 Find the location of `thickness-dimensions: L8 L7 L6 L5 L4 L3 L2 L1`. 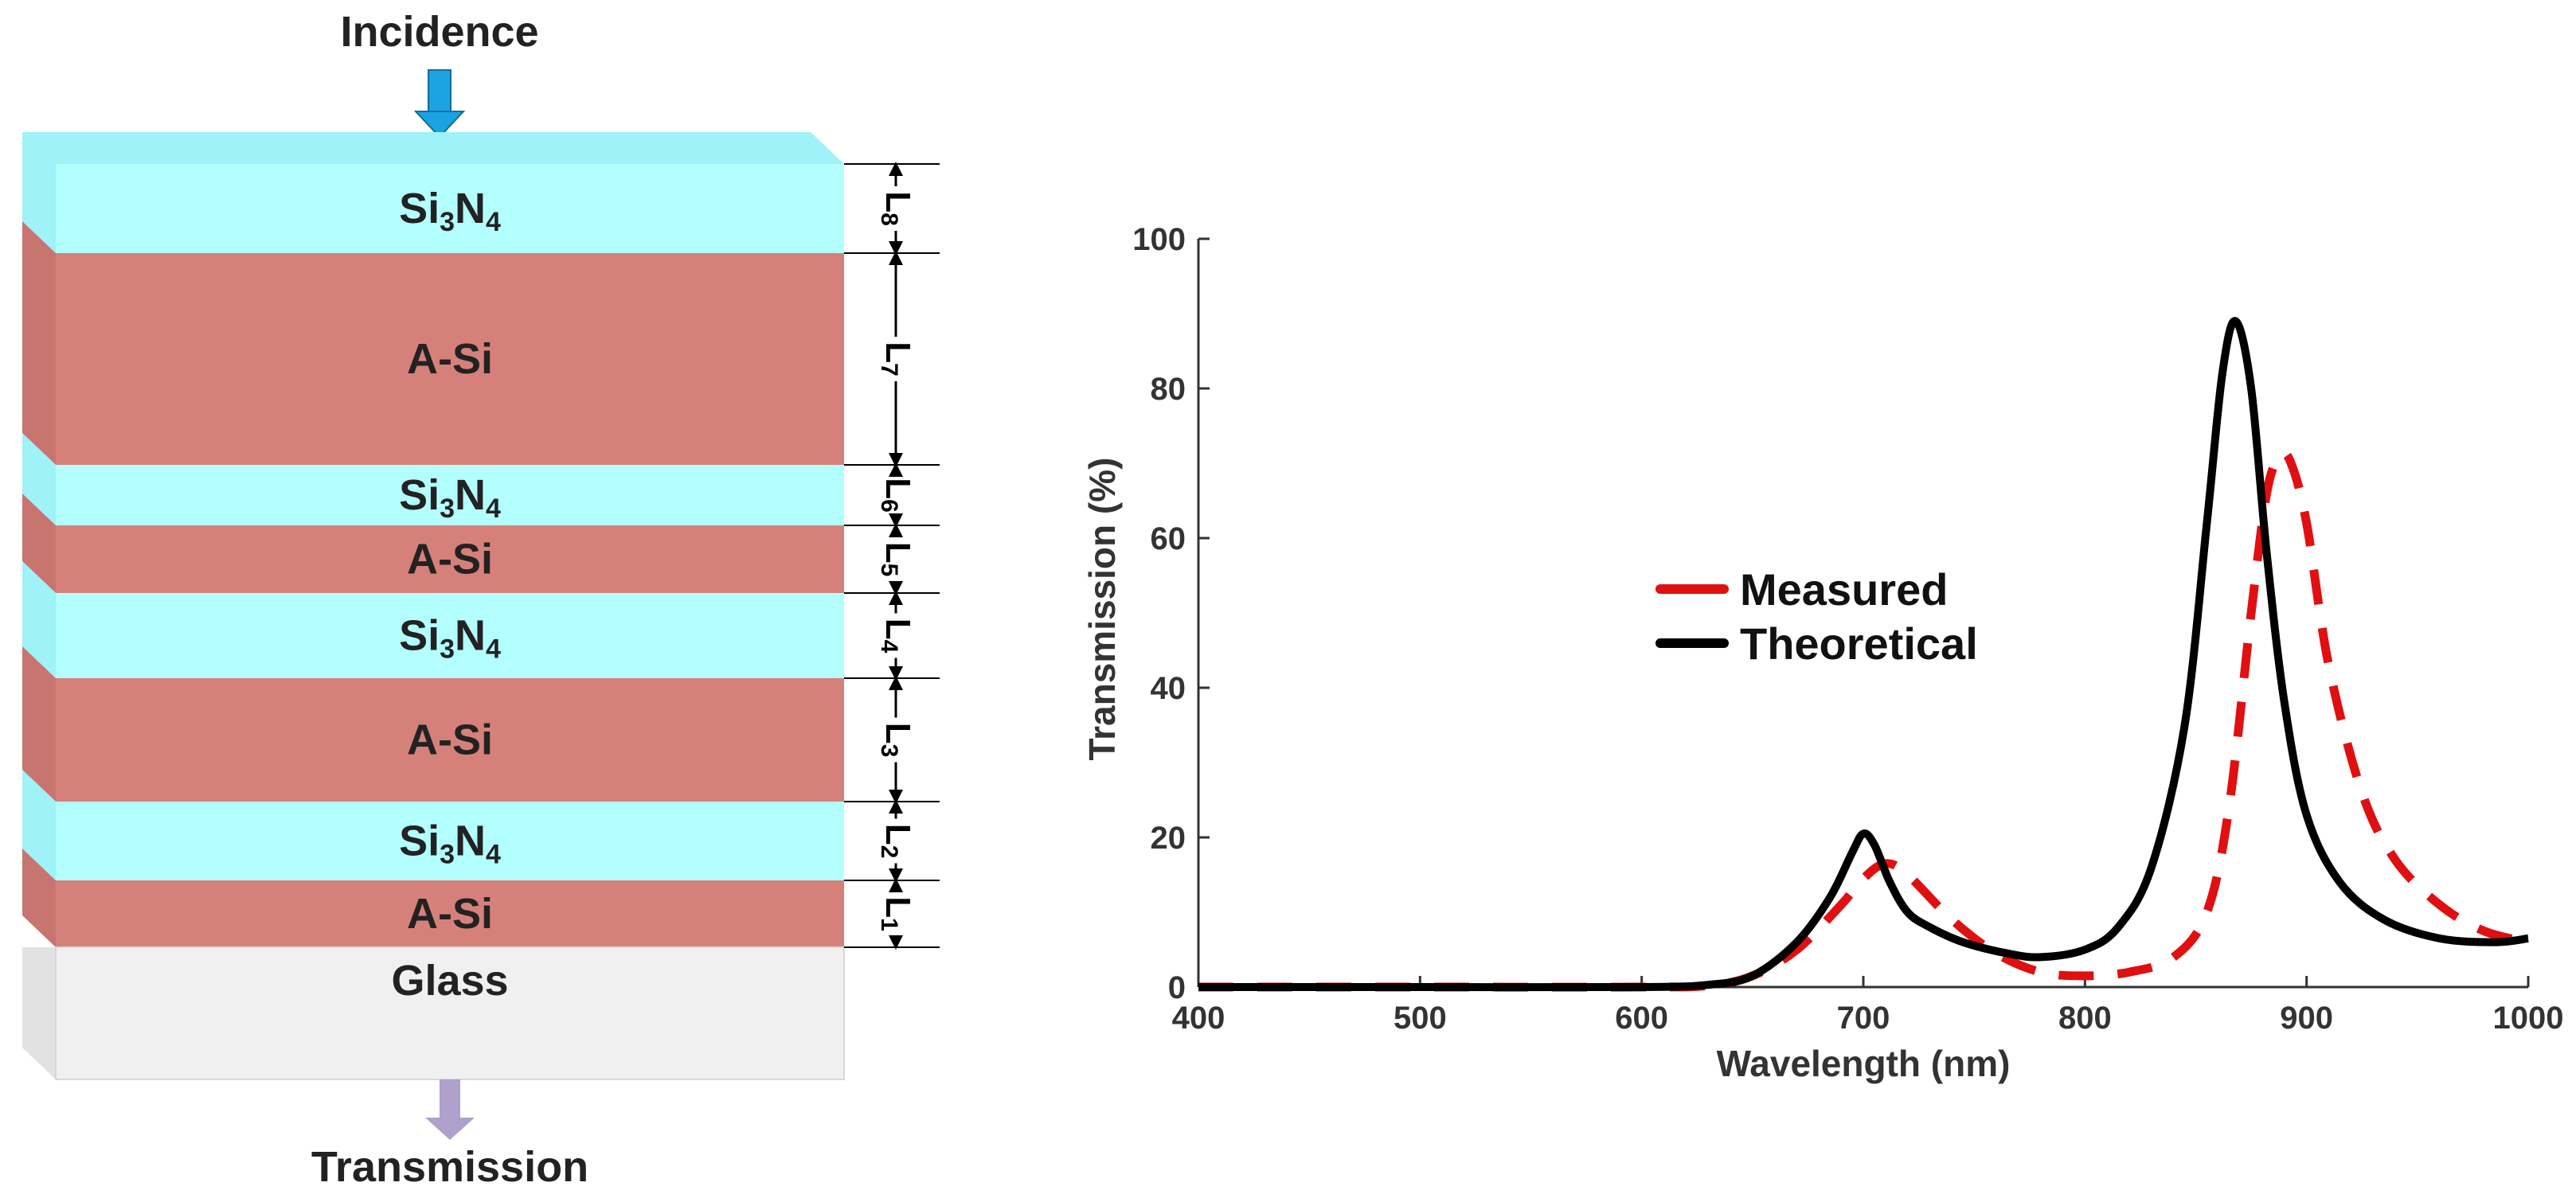

thickness-dimensions: L8 L7 L6 L5 L4 L3 L2 L1 is located at coordinates (892, 556).